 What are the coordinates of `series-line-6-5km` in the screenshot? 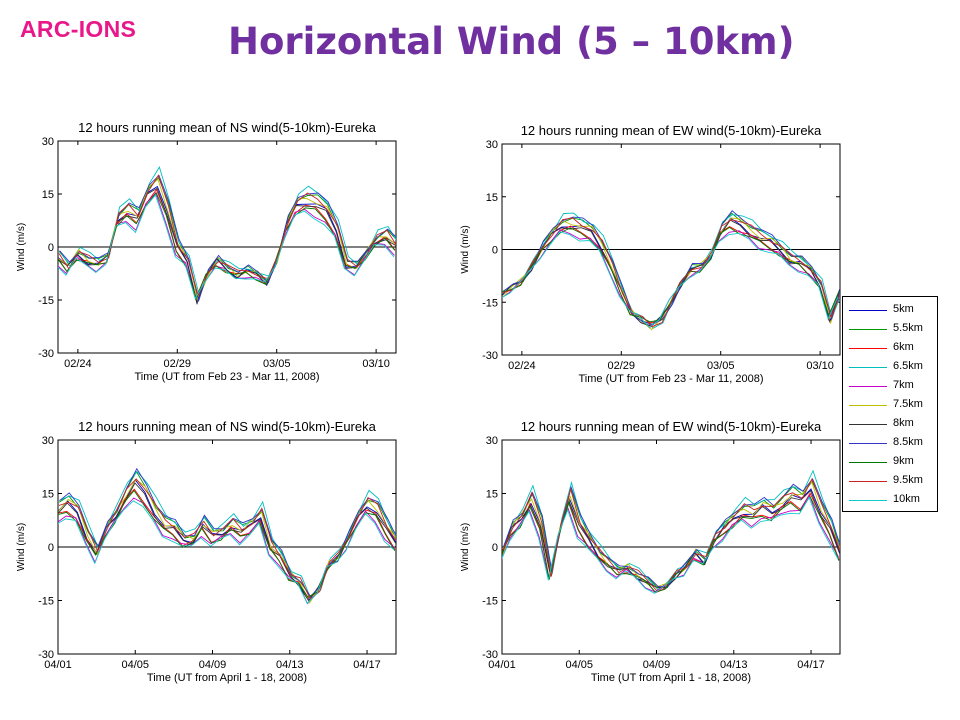 It's located at (227, 535).